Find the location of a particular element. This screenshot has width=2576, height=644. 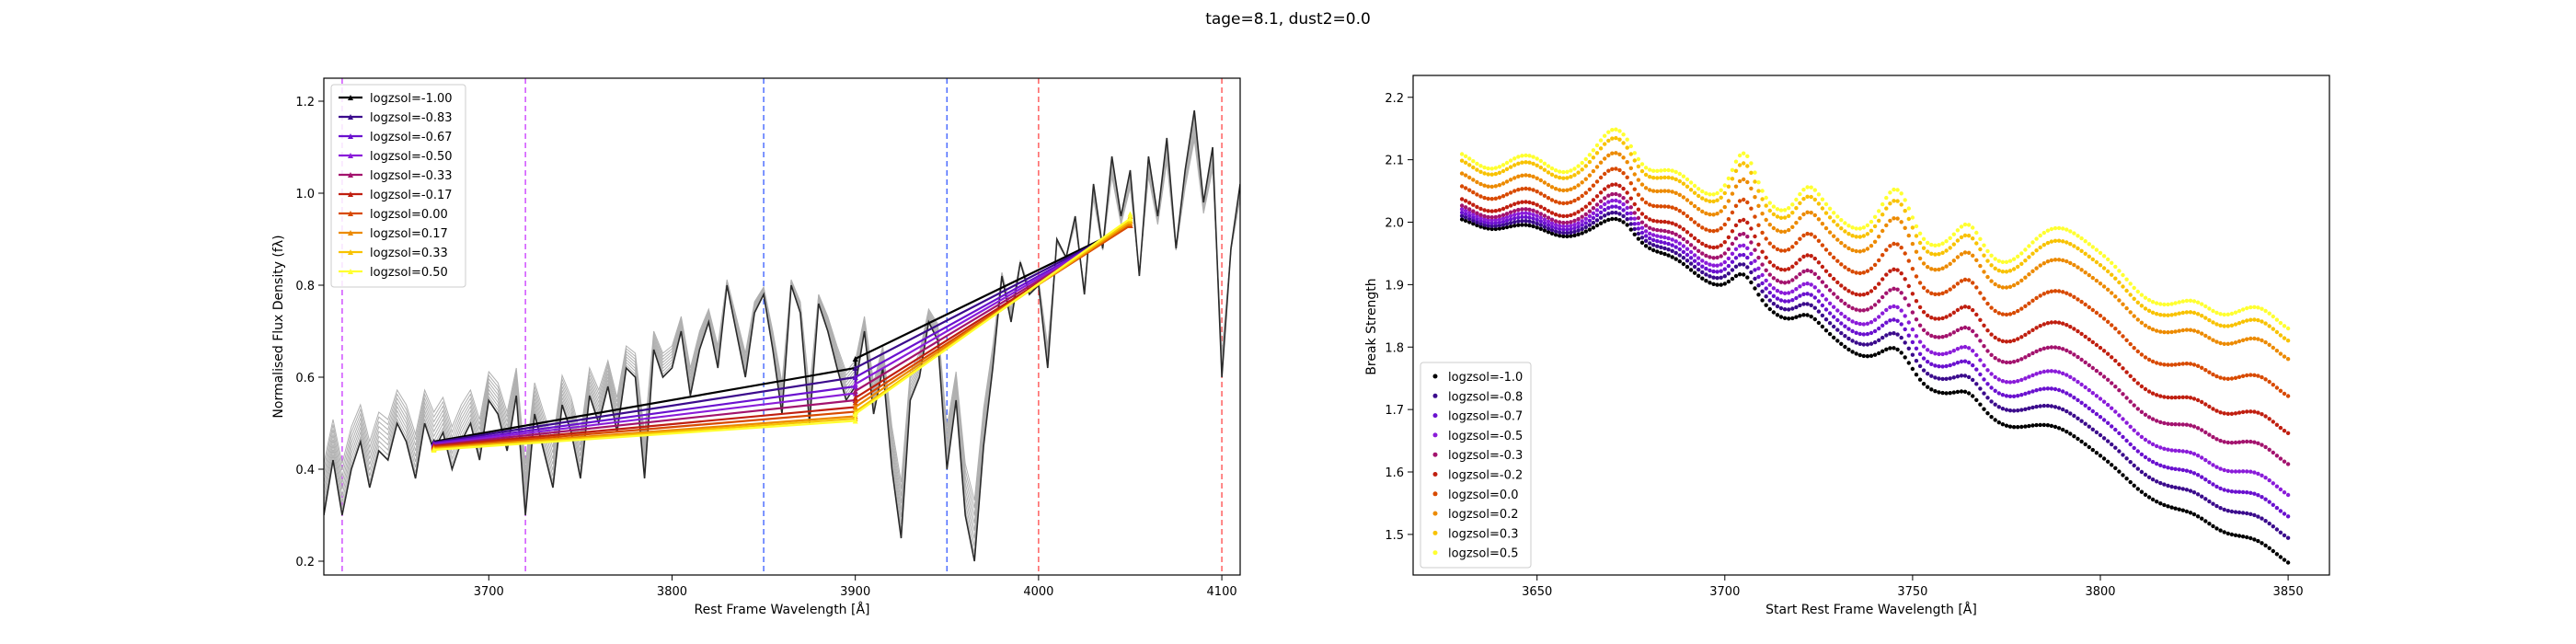

right-y-axis-label: Break Strength is located at coordinates (1371, 326).